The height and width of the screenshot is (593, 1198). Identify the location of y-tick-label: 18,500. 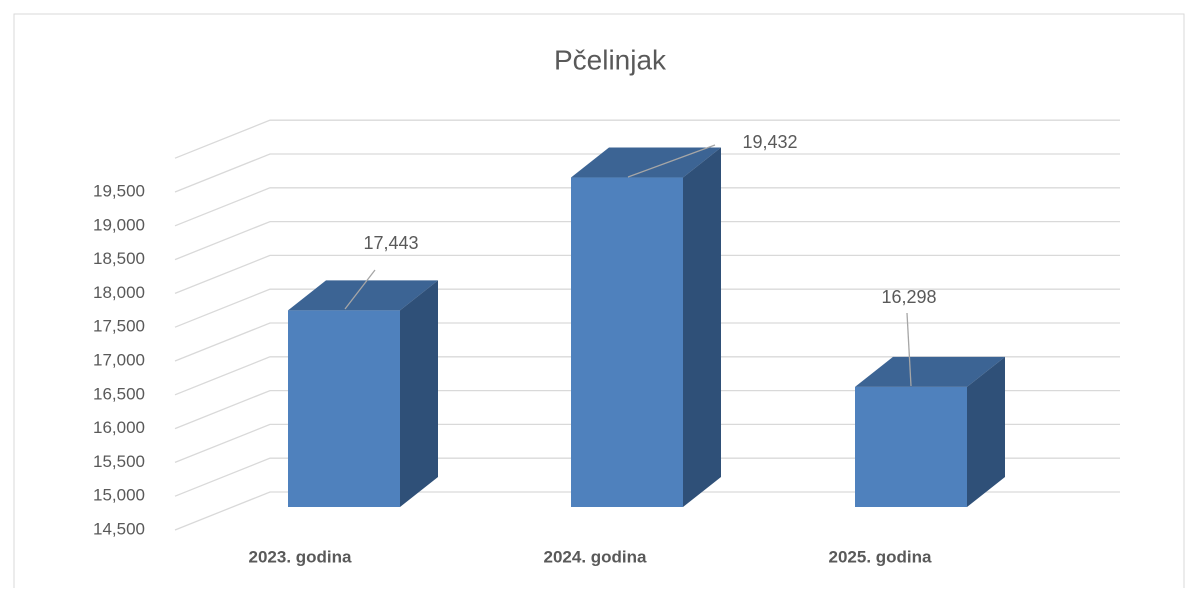
(119, 258).